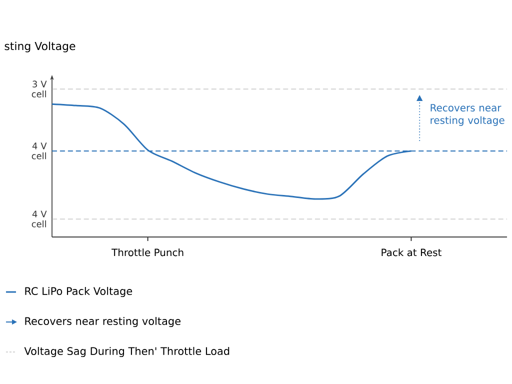 This screenshot has width=512, height=384. Describe the element at coordinates (78, 292) in the screenshot. I see `legend-label: RC LiPo Pack Voltage` at that location.